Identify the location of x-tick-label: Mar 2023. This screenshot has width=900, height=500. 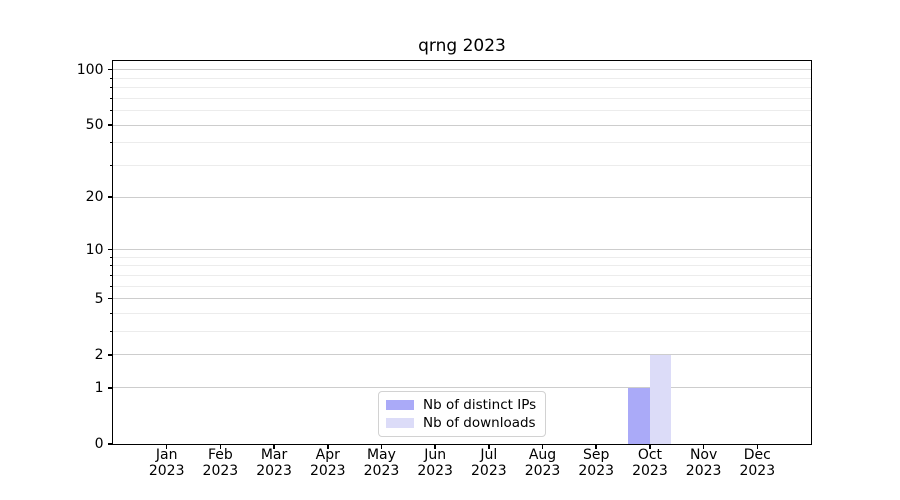
(274, 463).